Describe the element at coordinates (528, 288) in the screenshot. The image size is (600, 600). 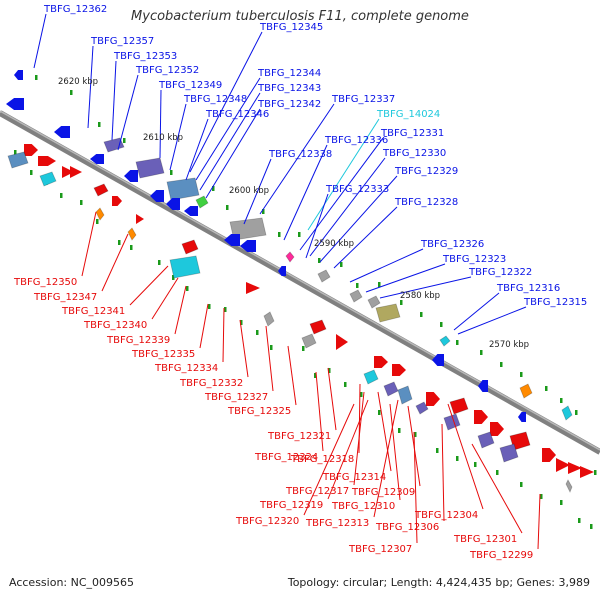
I see `gene-label: TBFG_12316` at that location.